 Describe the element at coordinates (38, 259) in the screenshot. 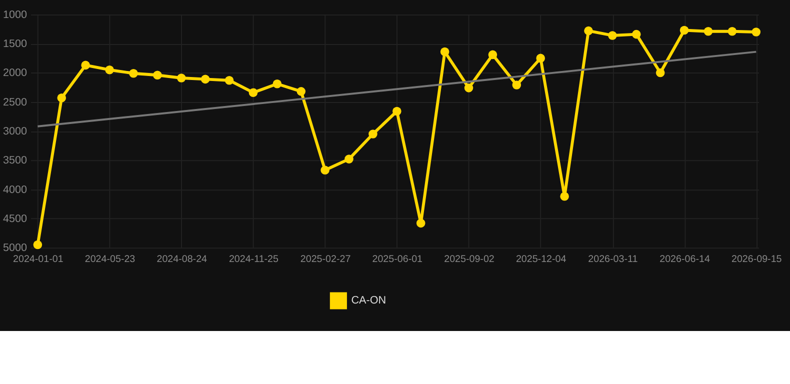

I see `x-tick-label: 2024-01-01` at that location.